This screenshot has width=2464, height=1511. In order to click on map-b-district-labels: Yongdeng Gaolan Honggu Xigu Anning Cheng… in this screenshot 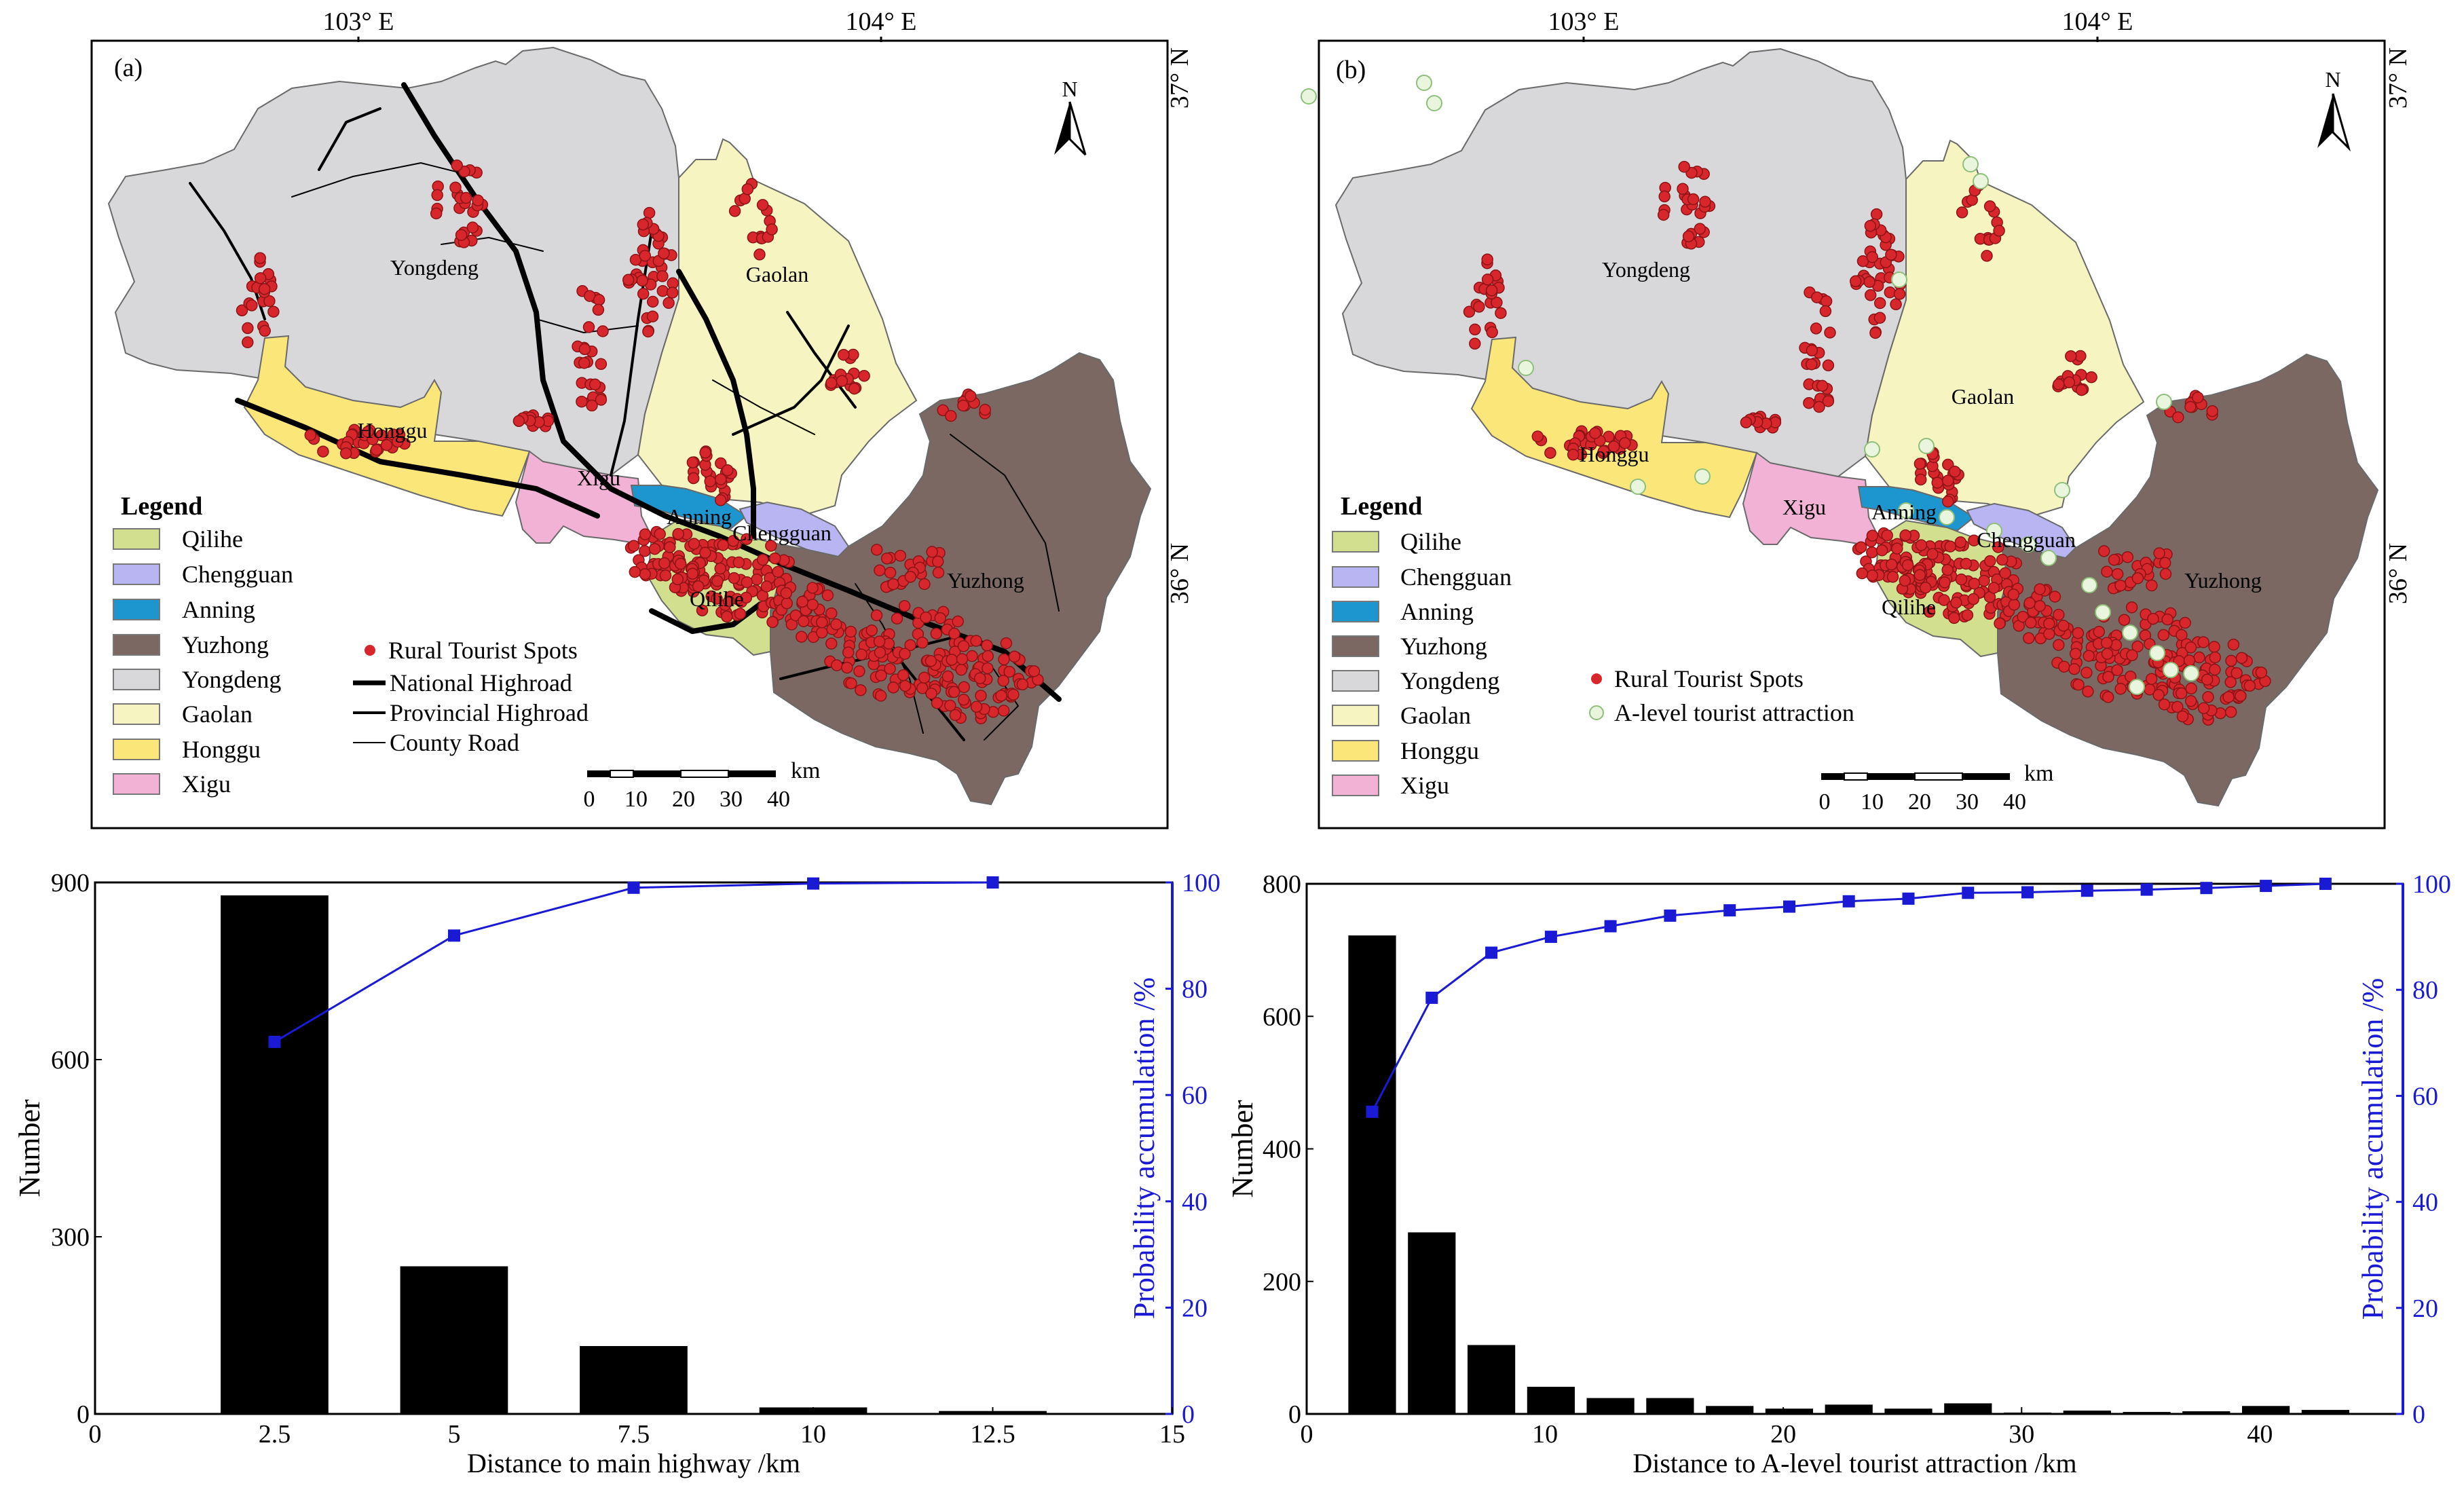, I will do `click(1920, 438)`.